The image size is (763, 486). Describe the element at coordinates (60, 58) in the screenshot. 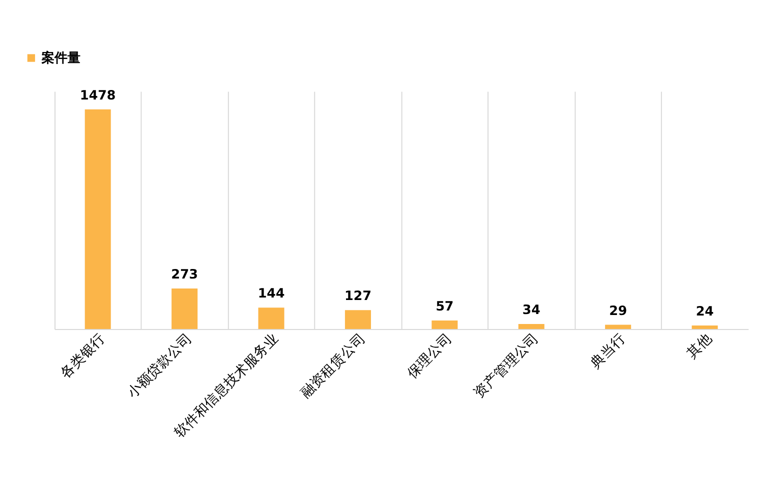

I see `legend-label: 案件量` at that location.